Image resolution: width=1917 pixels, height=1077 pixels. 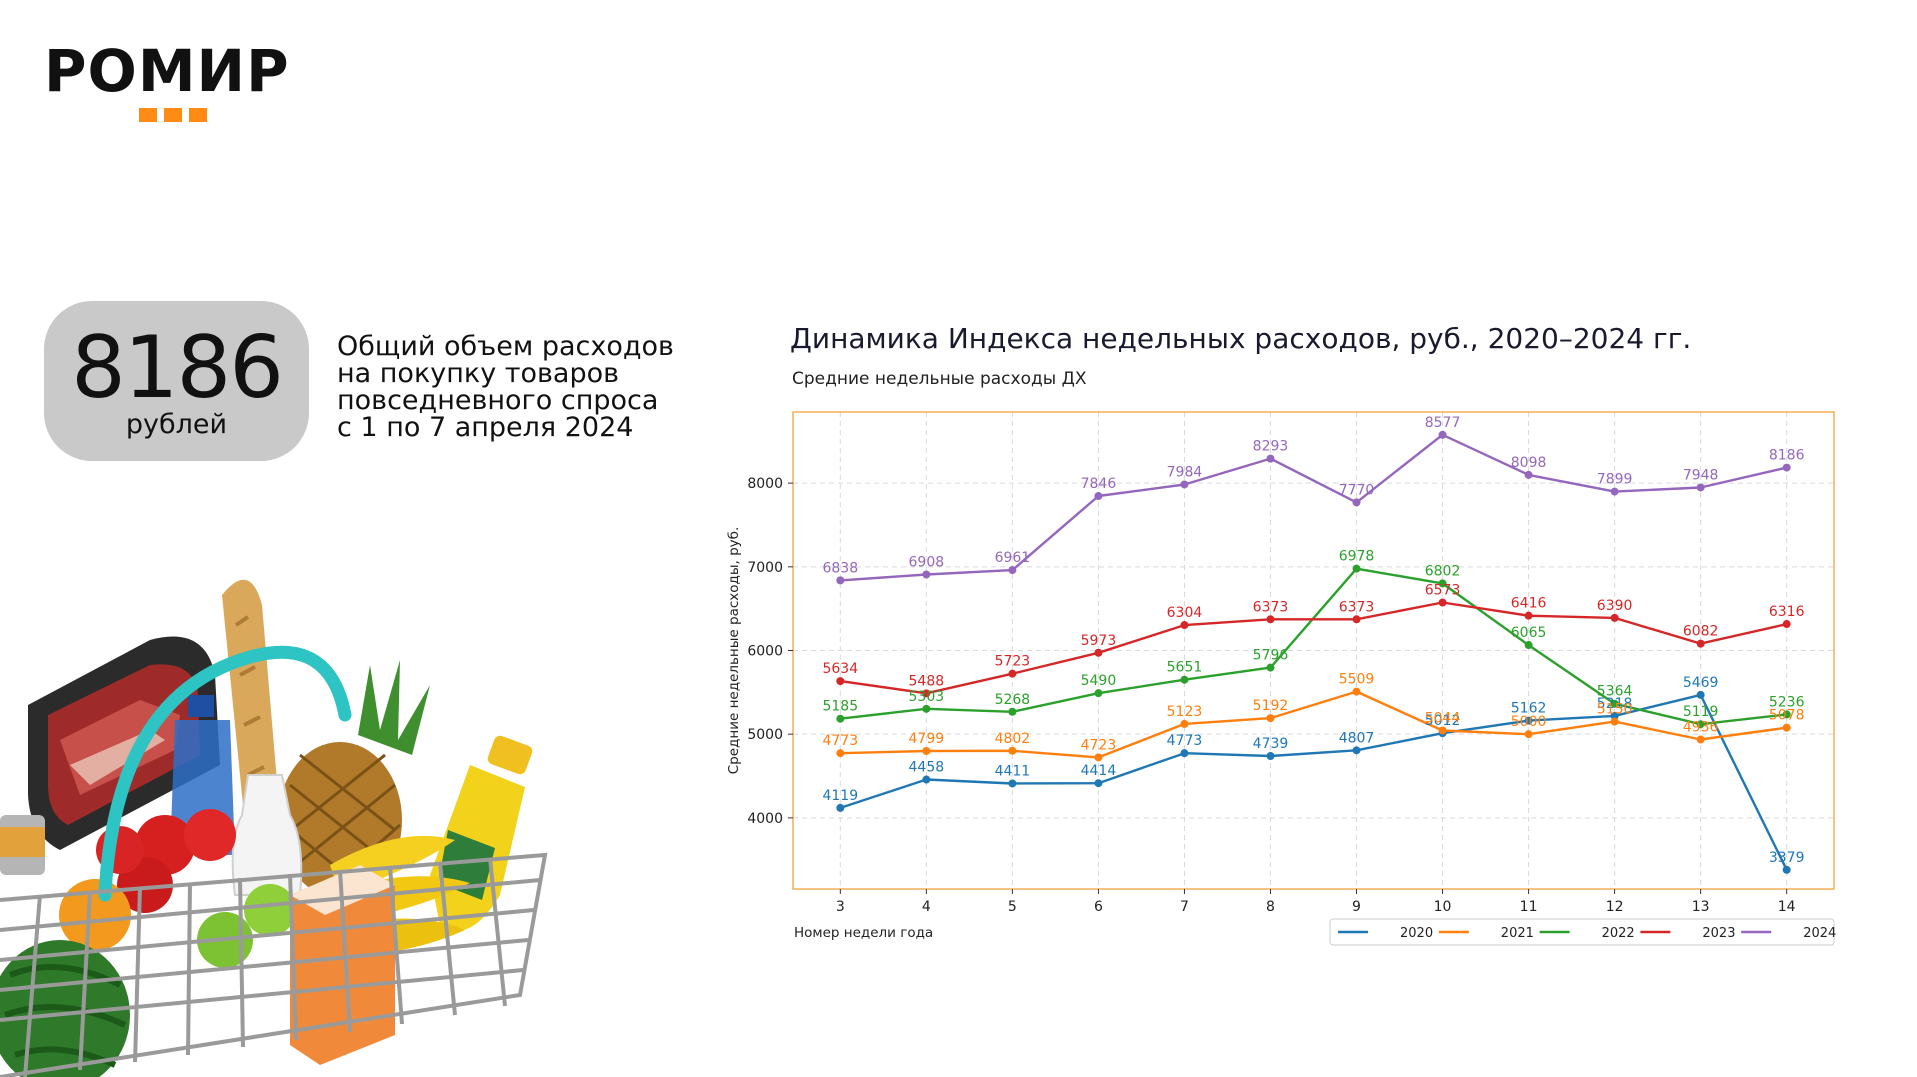 What do you see at coordinates (840, 669) in the screenshot?
I see `data-label-2023: 5634` at bounding box center [840, 669].